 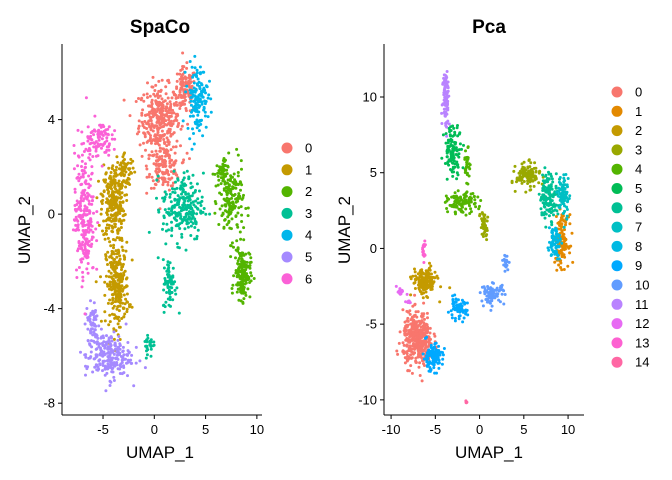 I want to click on x-tick-label: -10, so click(x=391, y=429).